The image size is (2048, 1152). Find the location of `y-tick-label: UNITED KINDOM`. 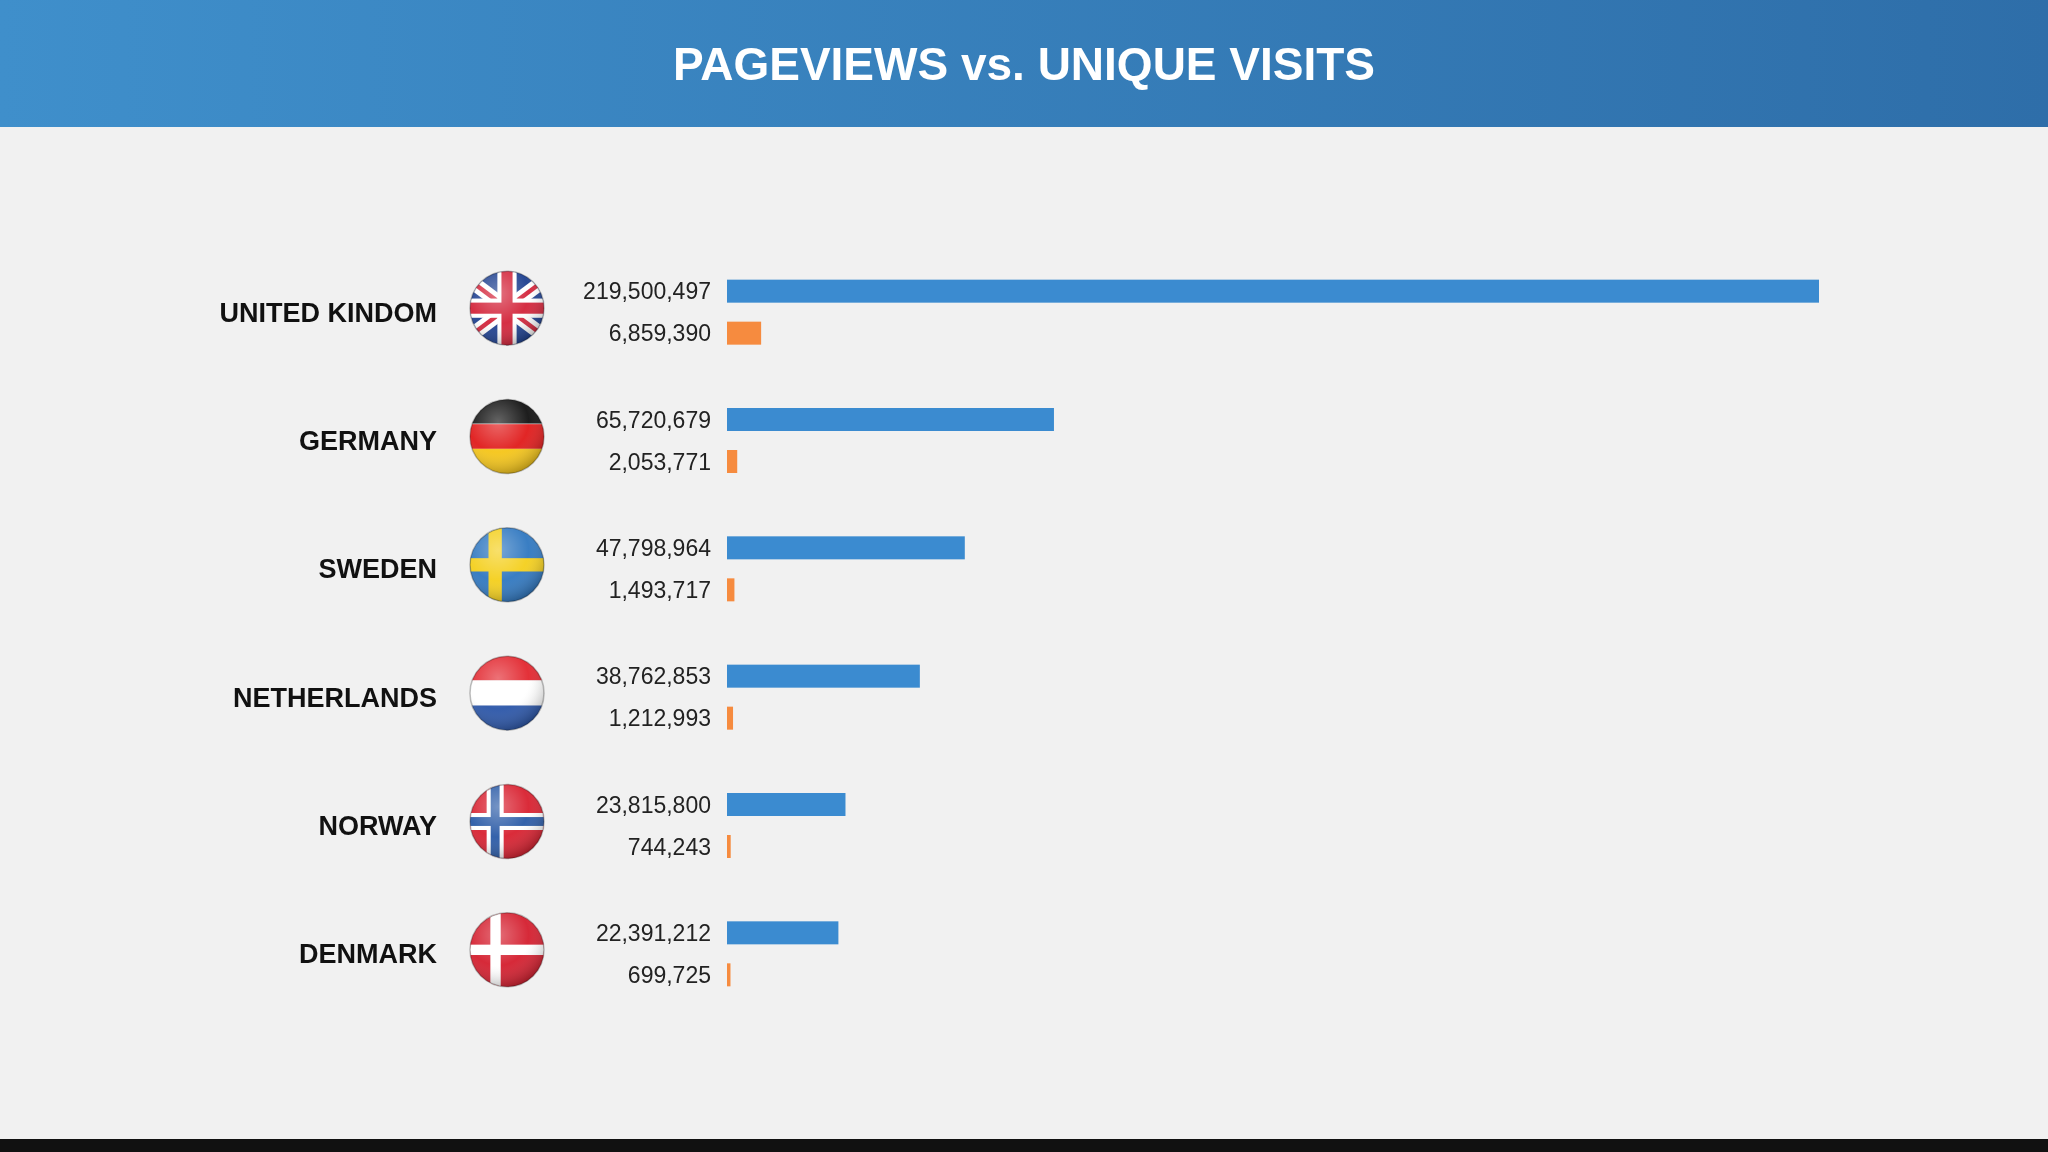

y-tick-label: UNITED KINDOM is located at coordinates (328, 312).